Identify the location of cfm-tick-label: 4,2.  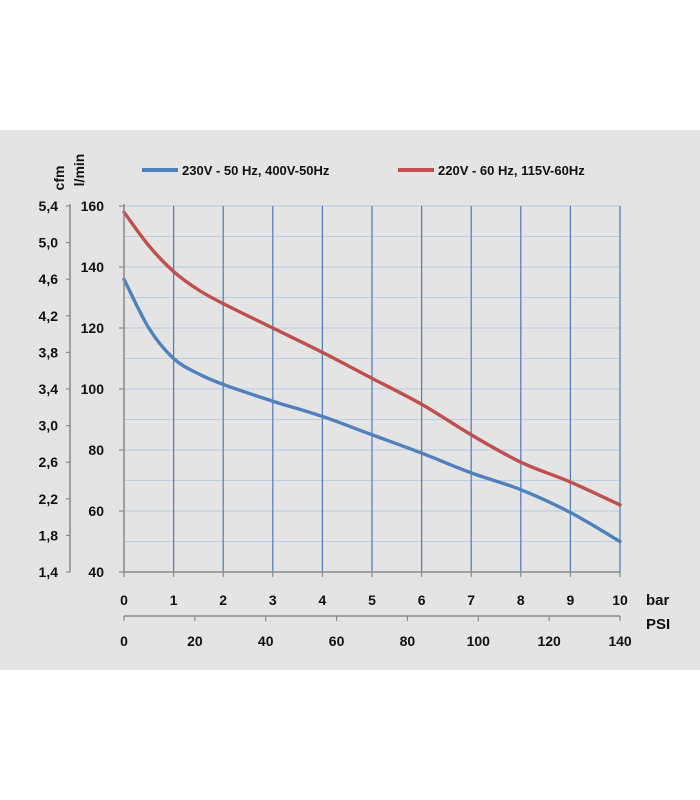
(49, 316).